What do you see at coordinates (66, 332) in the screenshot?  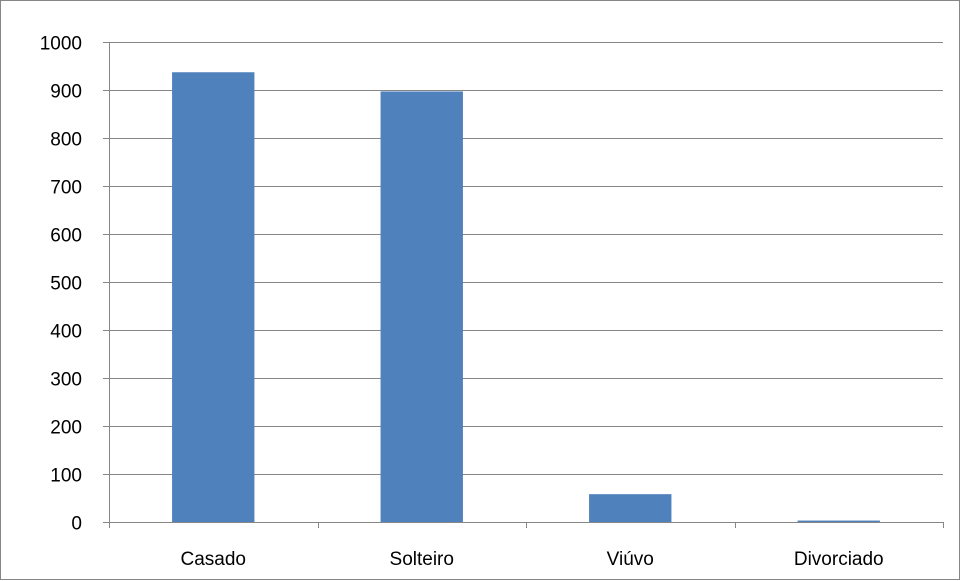 I see `y-tick-label: 400` at bounding box center [66, 332].